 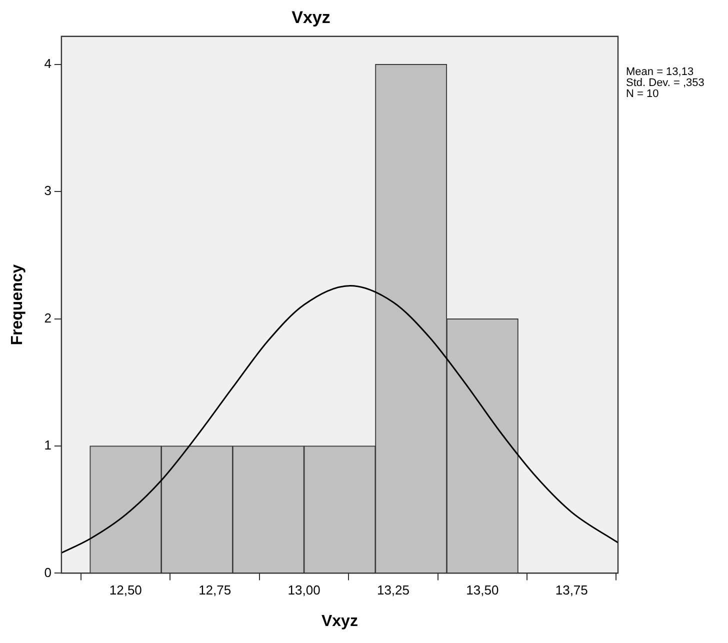 What do you see at coordinates (642, 94) in the screenshot?
I see `text: N = 10` at bounding box center [642, 94].